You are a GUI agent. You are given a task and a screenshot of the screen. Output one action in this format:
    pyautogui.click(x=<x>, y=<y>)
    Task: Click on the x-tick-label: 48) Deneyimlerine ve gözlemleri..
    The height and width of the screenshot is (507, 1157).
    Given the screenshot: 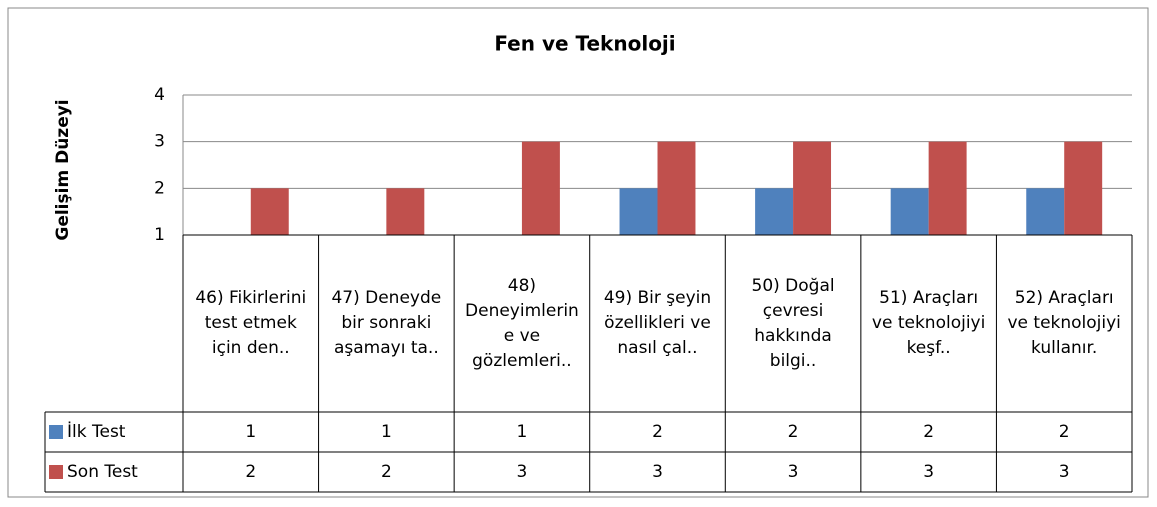 What is the action you would take?
    pyautogui.click(x=522, y=323)
    